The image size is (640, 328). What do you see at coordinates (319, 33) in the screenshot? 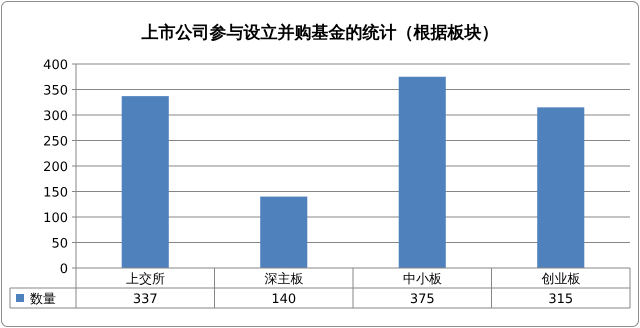
I see `chart-title: 上市公司参与设立并购基金的统计（根据板块）` at bounding box center [319, 33].